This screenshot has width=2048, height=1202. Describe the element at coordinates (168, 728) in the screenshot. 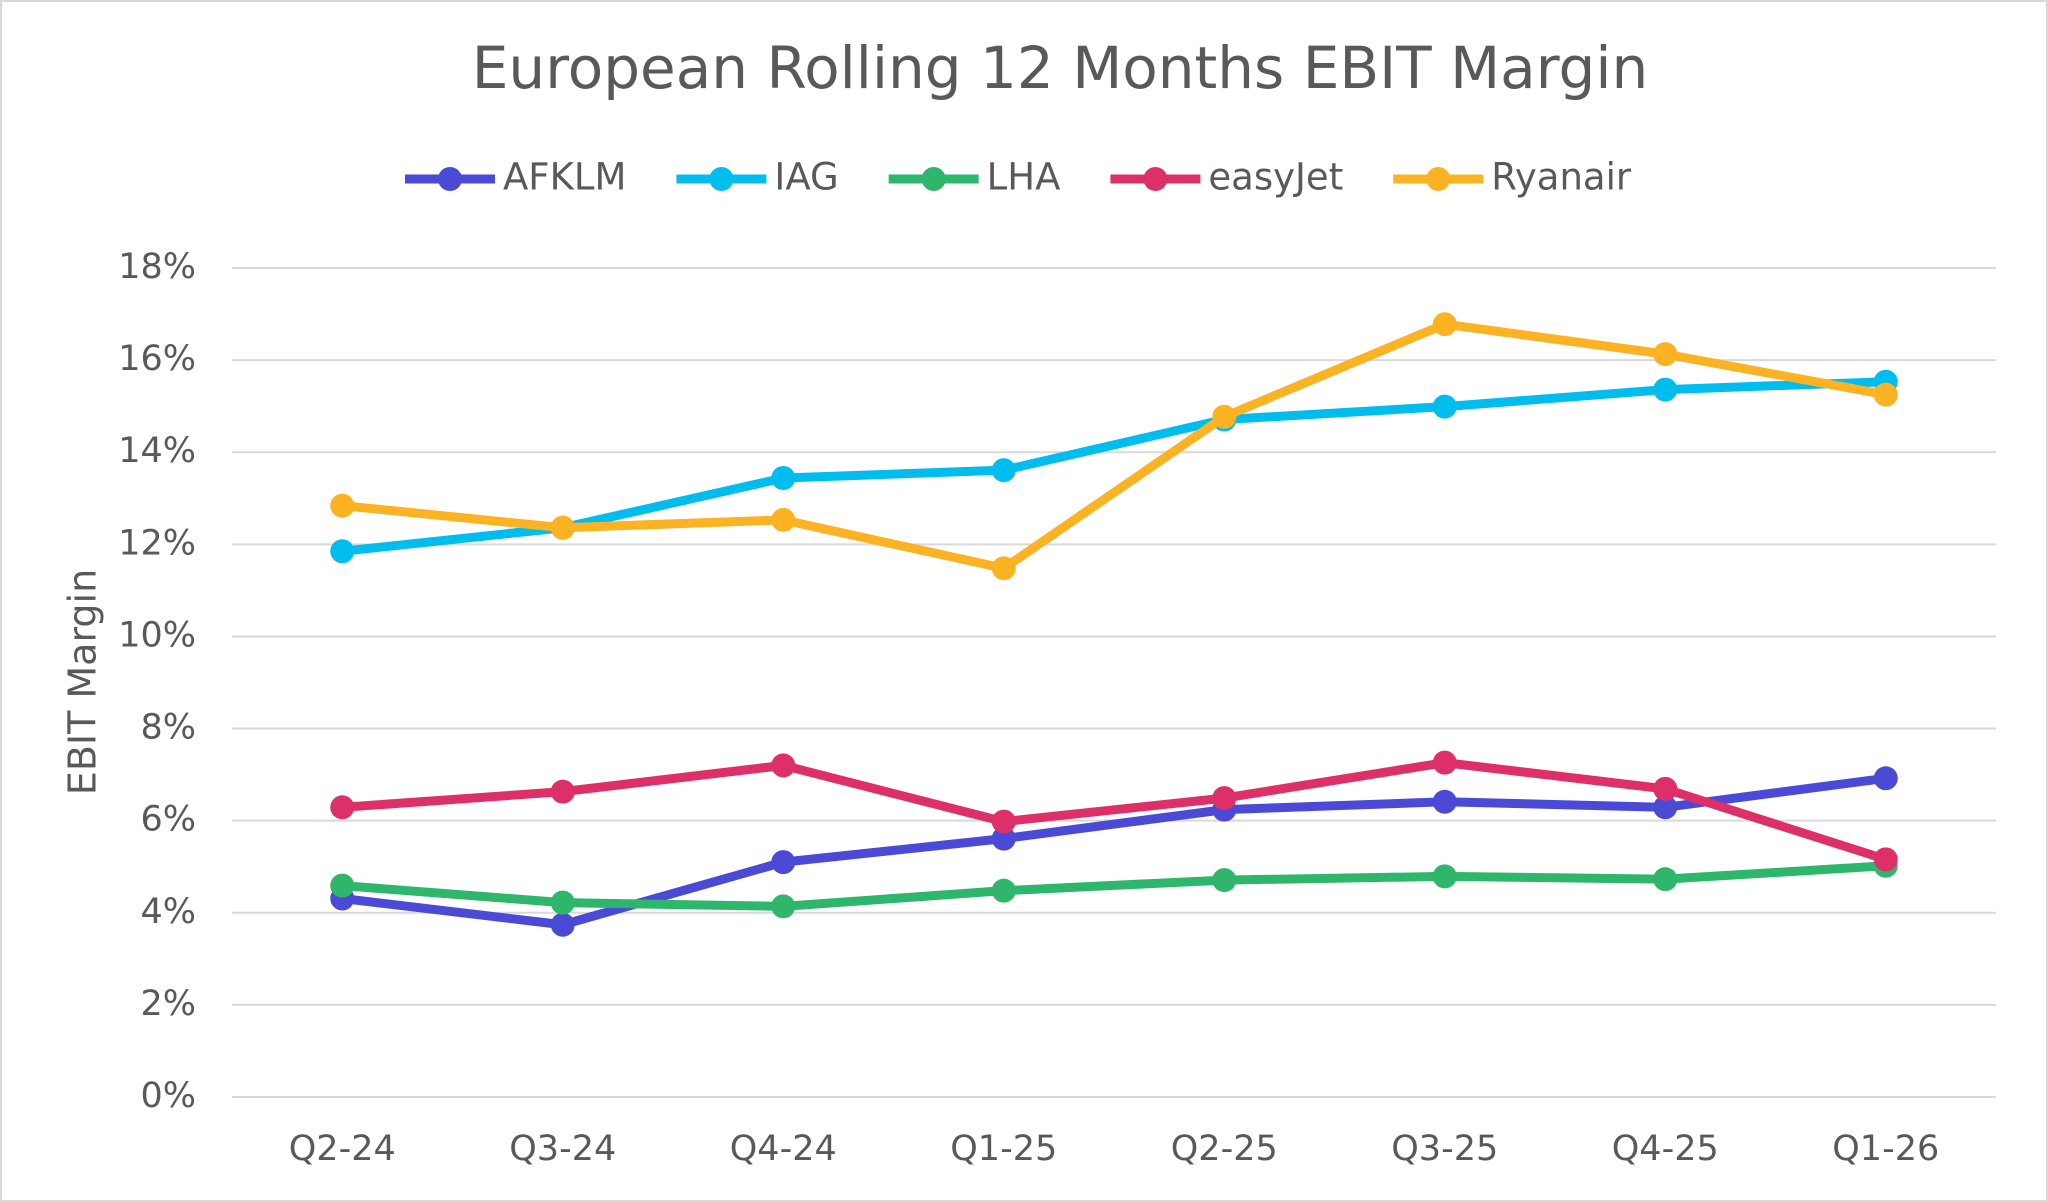

I see `y-tick-label: 8%` at that location.